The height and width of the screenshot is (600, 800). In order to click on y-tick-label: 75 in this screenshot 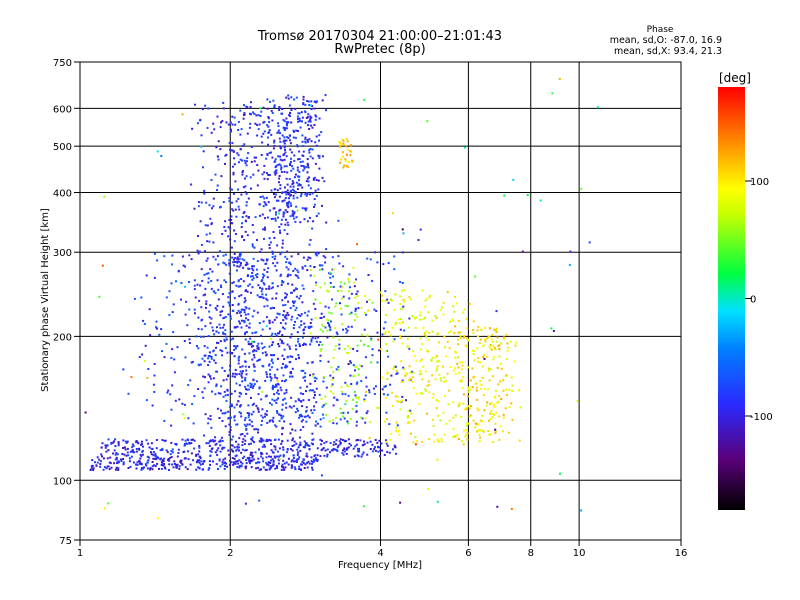, I will do `click(65, 541)`.